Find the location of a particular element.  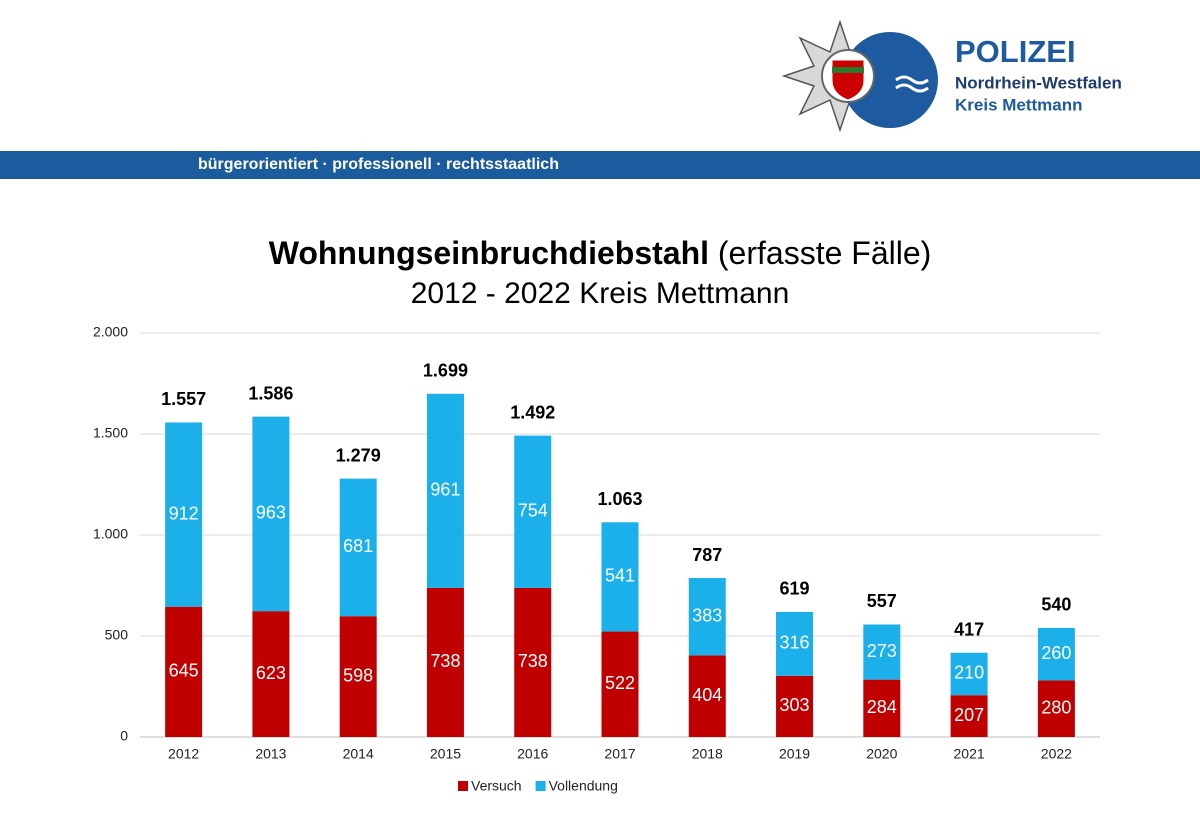

title-main: Wohnungseinbruchdiebstahl is located at coordinates (489, 253).